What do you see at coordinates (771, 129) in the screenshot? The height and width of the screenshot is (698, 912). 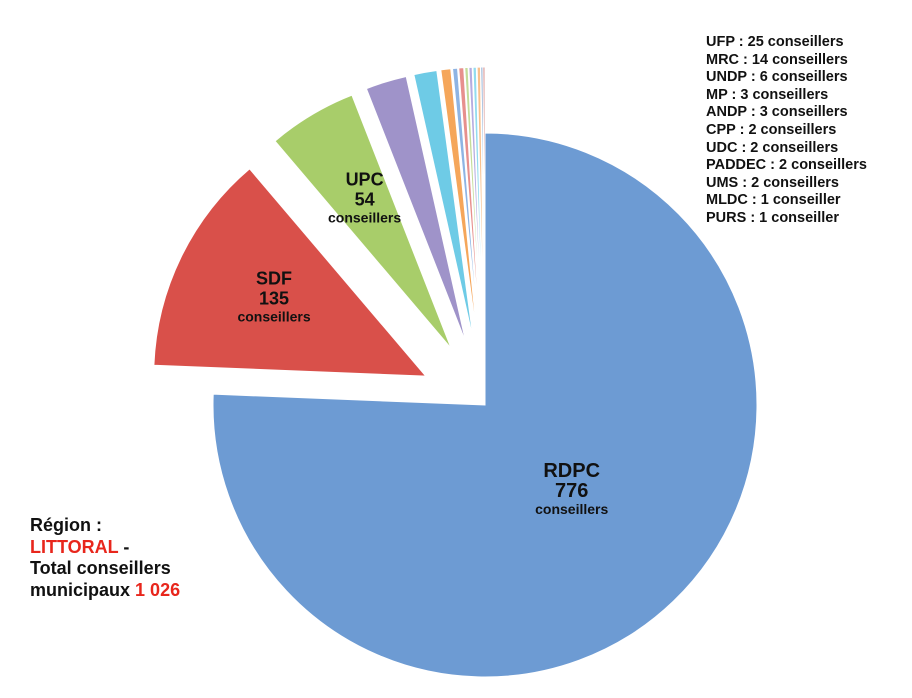 I see `legend-entry: CPP : 2 conseillers` at bounding box center [771, 129].